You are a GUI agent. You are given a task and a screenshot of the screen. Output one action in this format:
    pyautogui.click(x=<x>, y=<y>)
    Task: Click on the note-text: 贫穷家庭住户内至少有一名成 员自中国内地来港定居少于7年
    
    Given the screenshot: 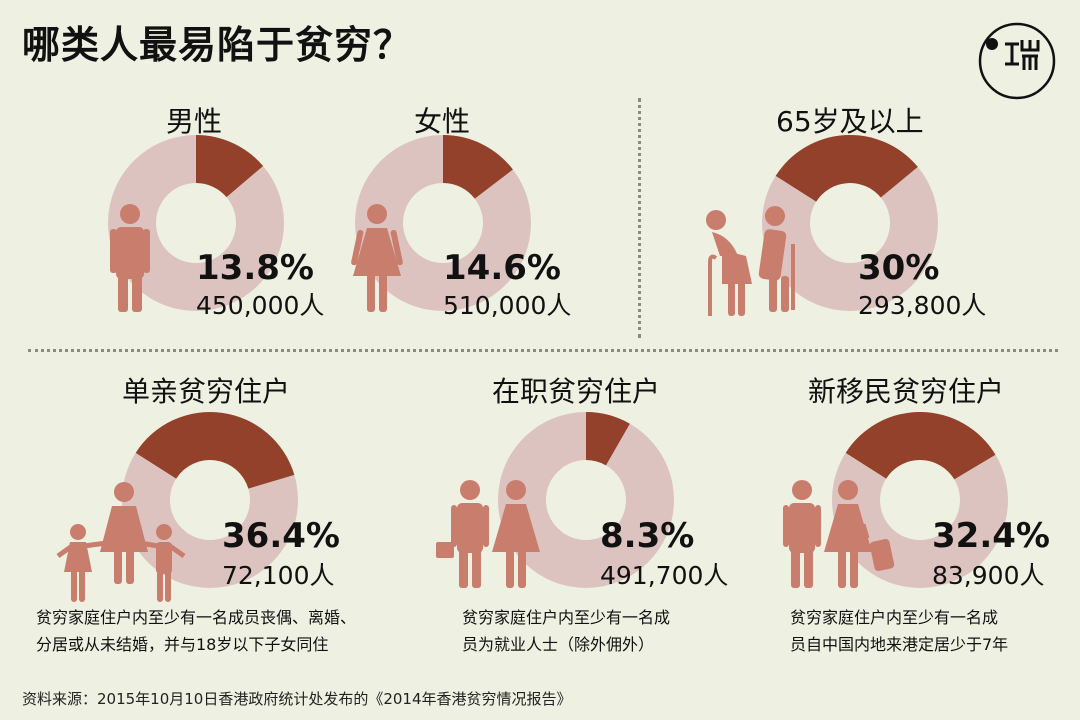 What is the action you would take?
    pyautogui.click(x=899, y=631)
    